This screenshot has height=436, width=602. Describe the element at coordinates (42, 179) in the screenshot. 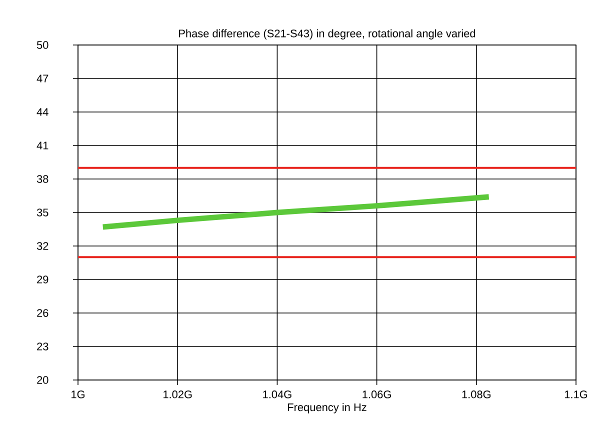

I see `y-tick-label: 38` at that location.